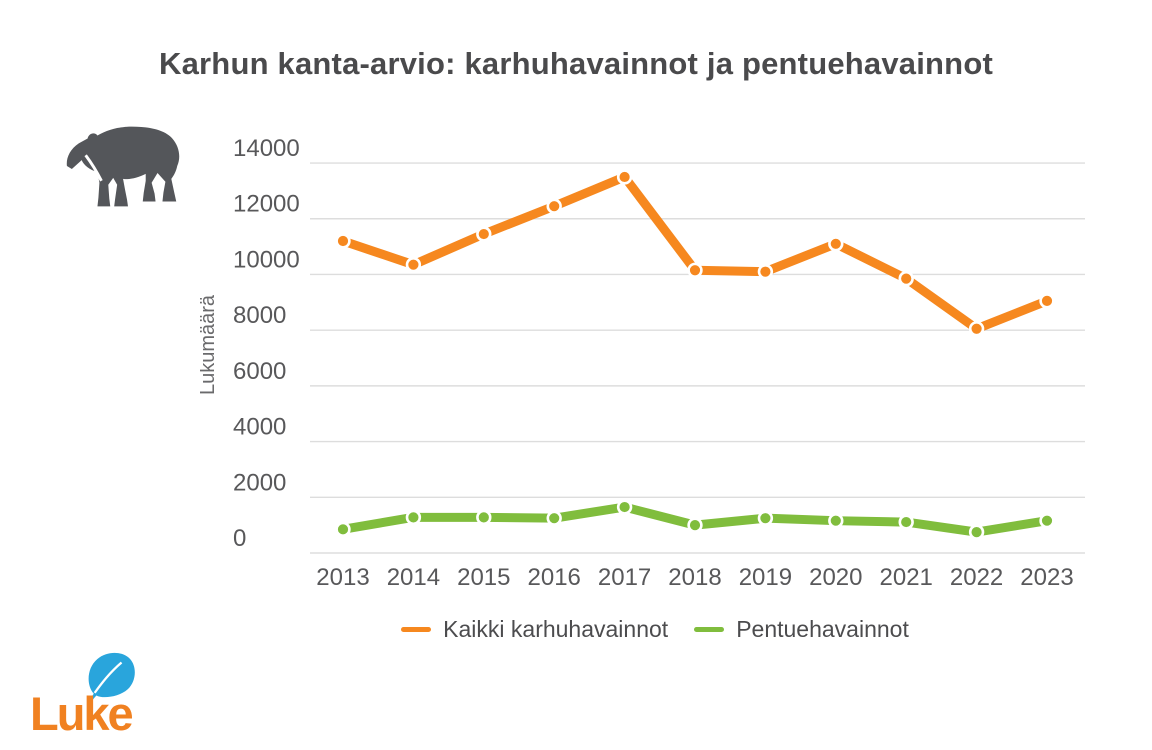 The image size is (1152, 750). Describe the element at coordinates (906, 278) in the screenshot. I see `data-point-kaikki-karhuhavainnot-2021` at that location.